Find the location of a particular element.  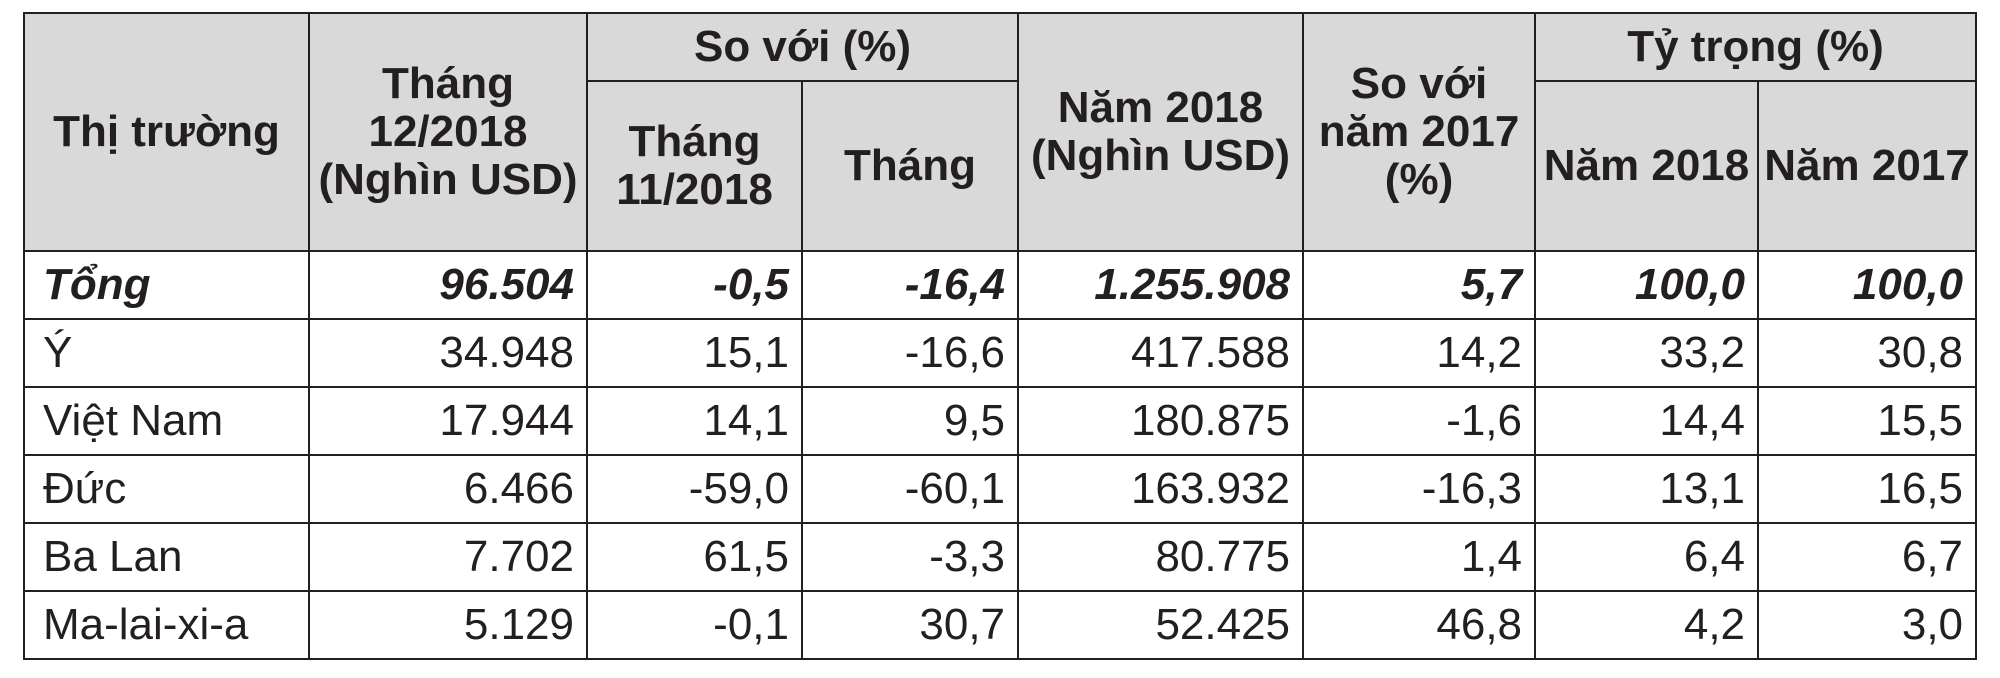

total-name: Tổng is located at coordinates (166, 285).